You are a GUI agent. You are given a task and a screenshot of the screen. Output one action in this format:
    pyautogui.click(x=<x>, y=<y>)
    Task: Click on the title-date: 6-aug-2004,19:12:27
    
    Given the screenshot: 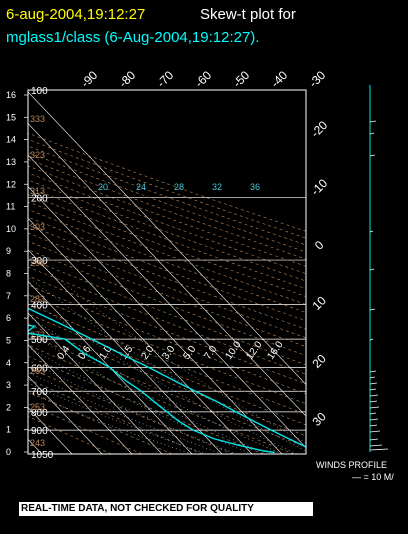 What is the action you would take?
    pyautogui.click(x=75, y=14)
    